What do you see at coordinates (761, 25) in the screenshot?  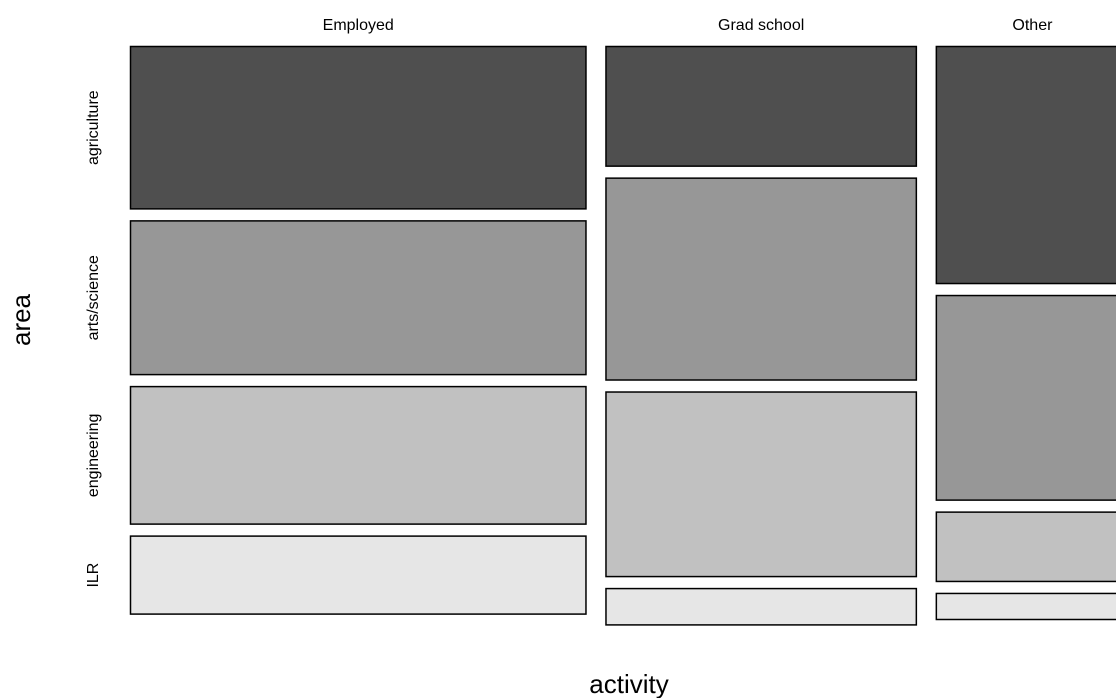 I see `column-label-grad-school: Grad school` at bounding box center [761, 25].